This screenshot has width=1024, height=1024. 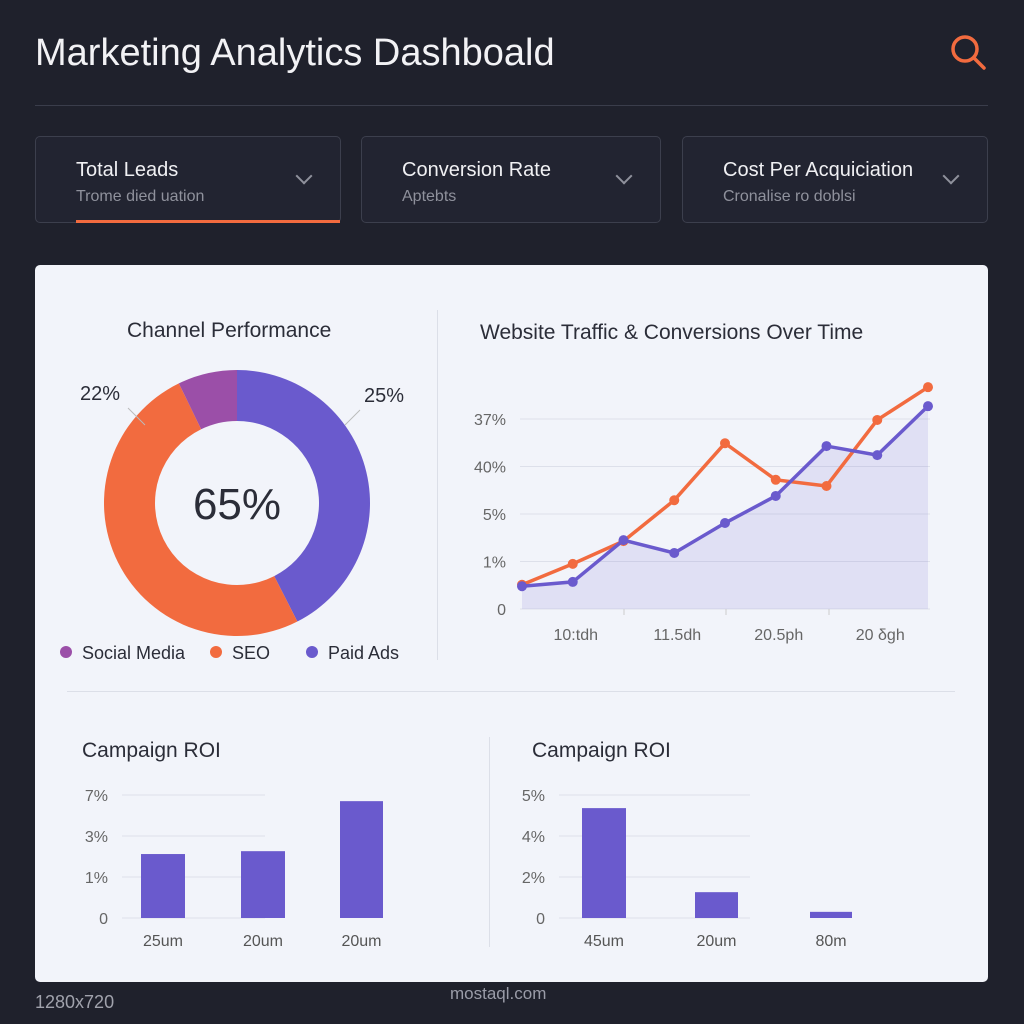 I want to click on y-tick-label: 40%, so click(x=490, y=468).